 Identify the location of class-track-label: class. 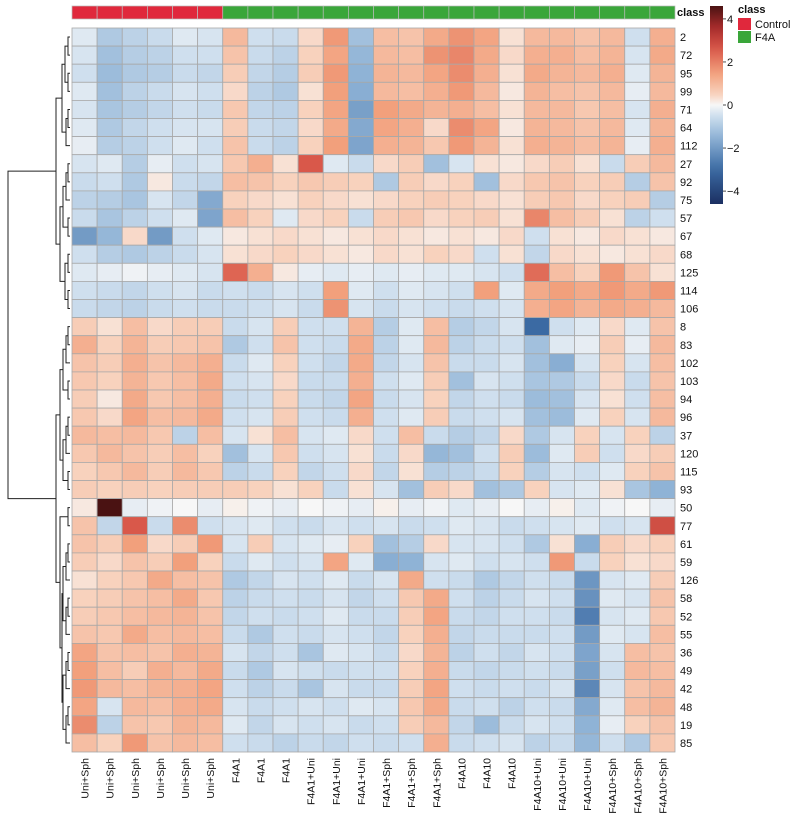
(691, 13).